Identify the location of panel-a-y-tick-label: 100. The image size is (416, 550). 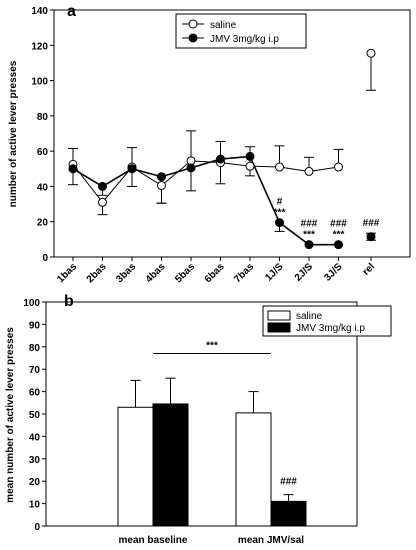
(39, 82).